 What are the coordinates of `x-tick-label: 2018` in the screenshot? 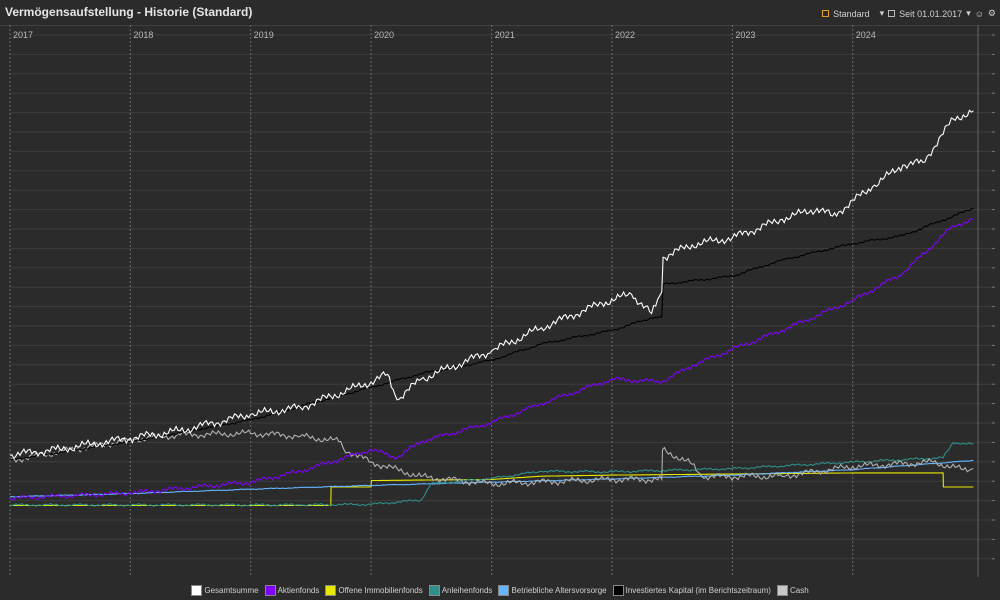 It's located at (143, 35).